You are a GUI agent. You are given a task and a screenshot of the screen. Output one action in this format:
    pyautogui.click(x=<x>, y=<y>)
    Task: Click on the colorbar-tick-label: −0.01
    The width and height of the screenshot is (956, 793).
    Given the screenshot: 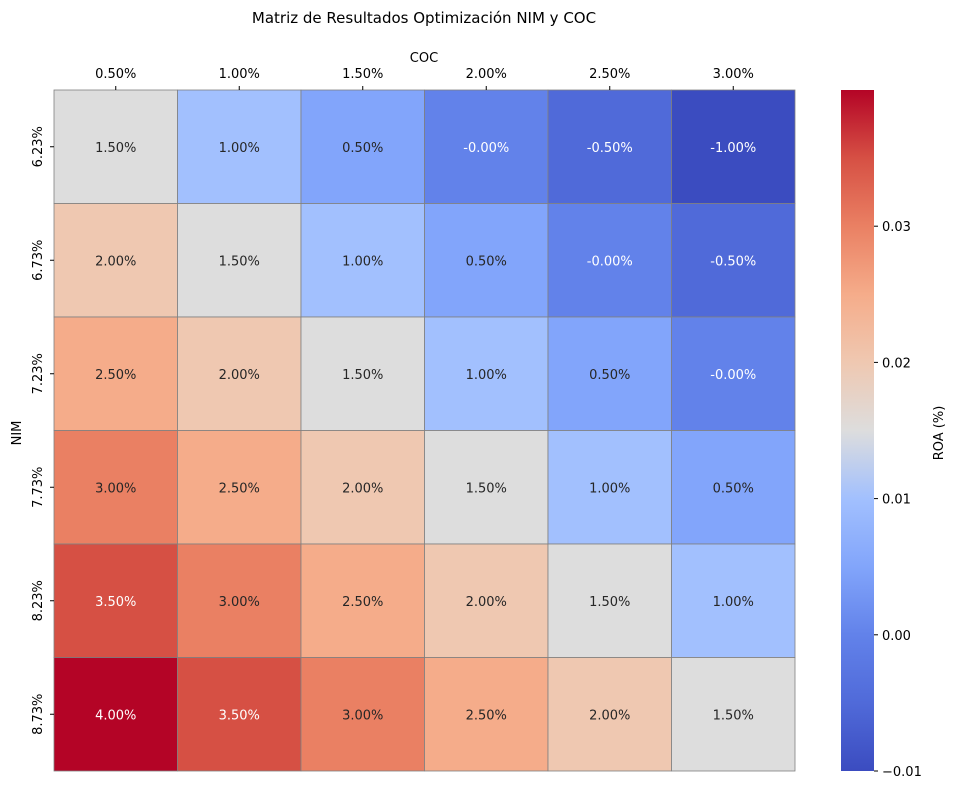 What is the action you would take?
    pyautogui.click(x=902, y=772)
    